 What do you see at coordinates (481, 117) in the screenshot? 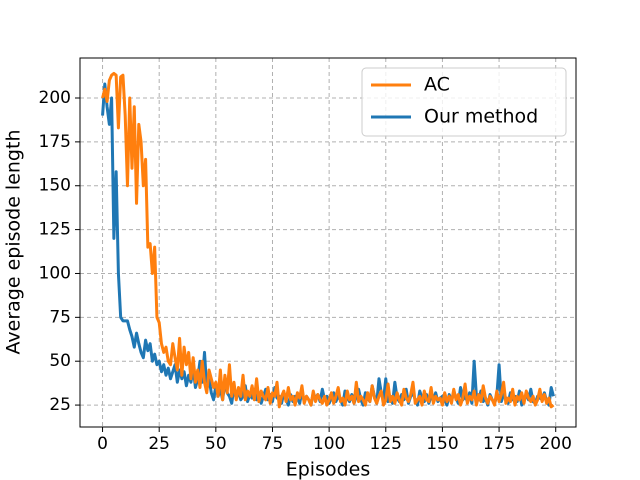
I see `legend-label: Our method` at bounding box center [481, 117].